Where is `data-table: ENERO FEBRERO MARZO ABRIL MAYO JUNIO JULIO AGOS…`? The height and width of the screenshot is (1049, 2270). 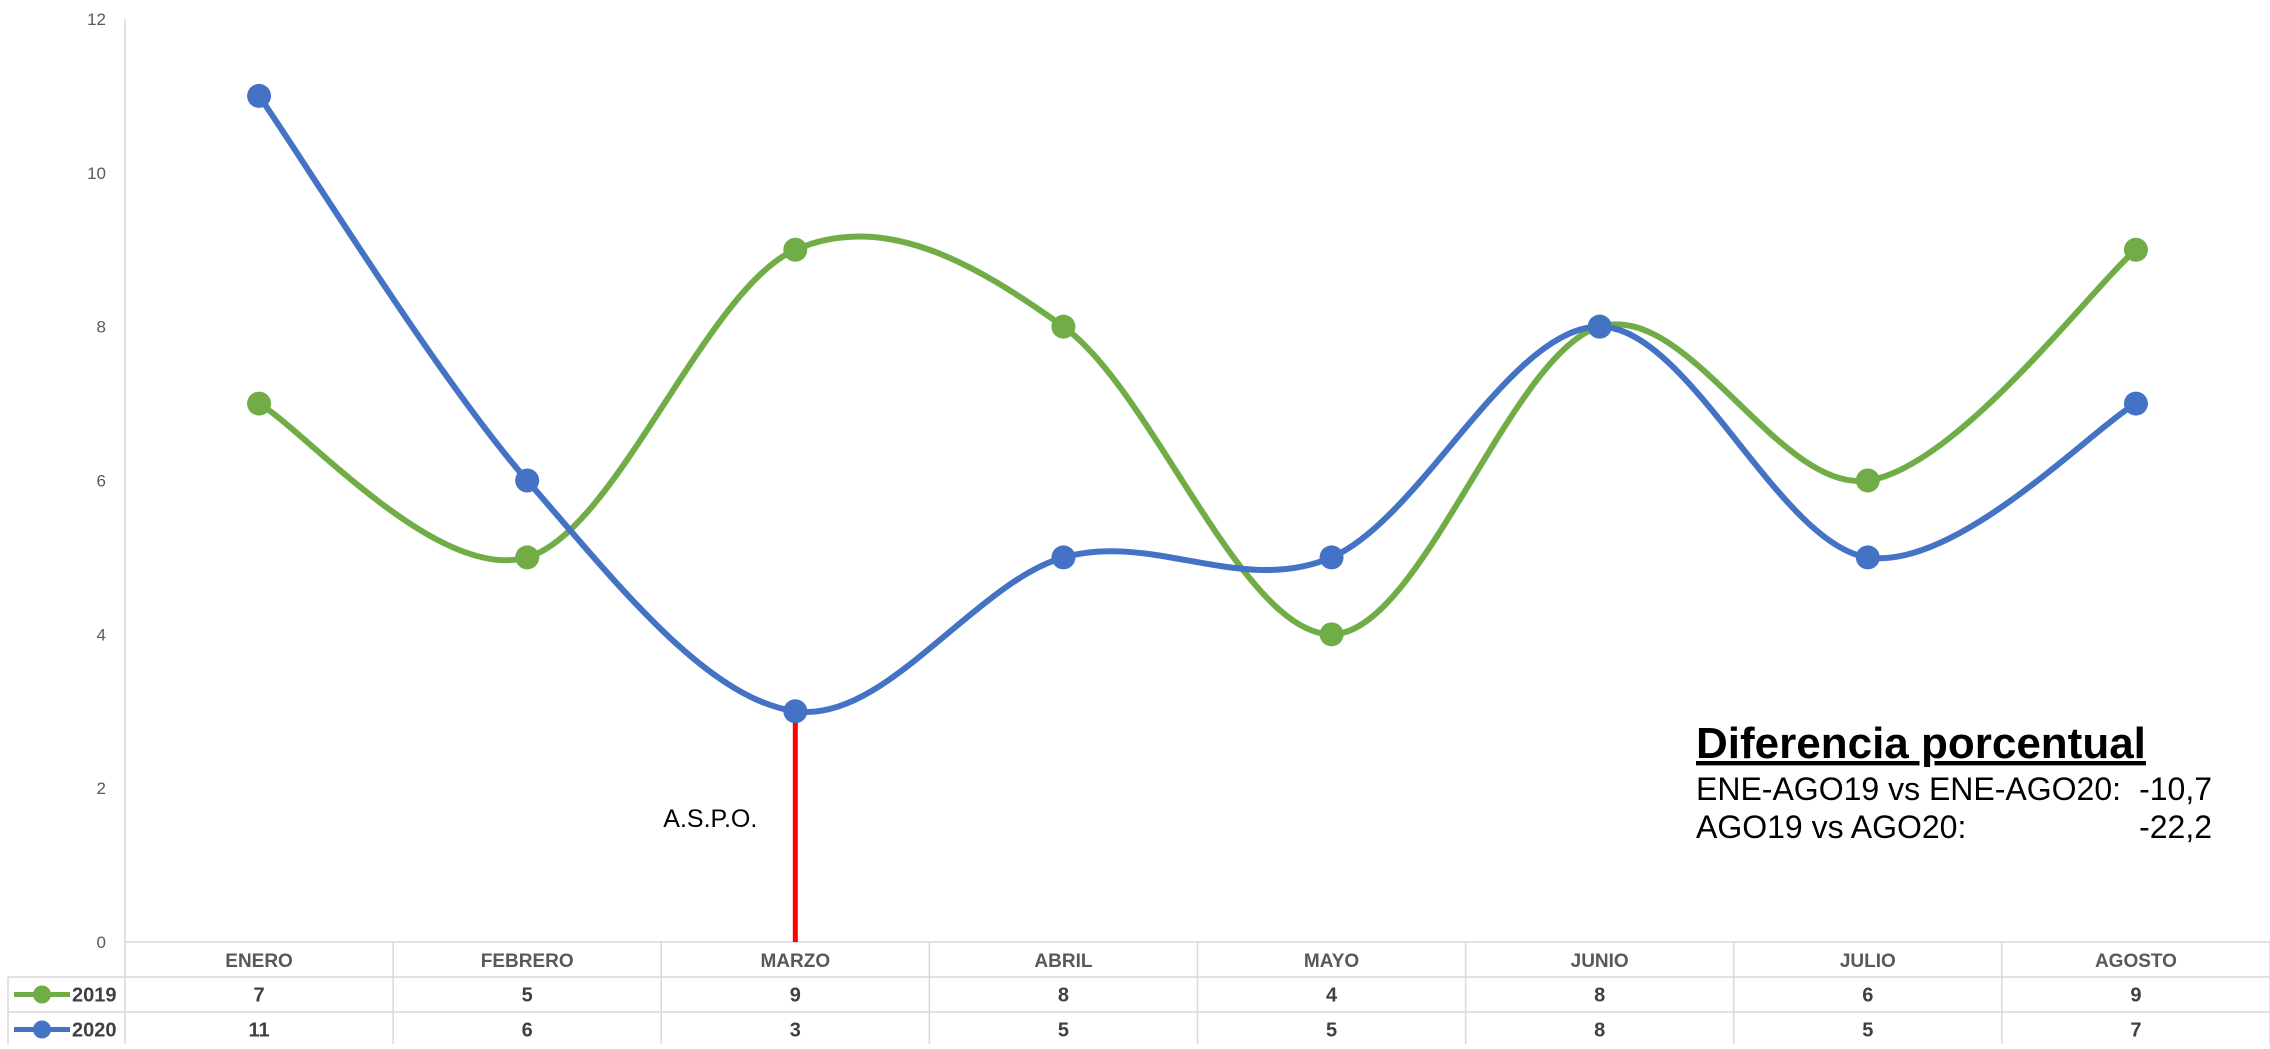
data-table: ENERO FEBRERO MARZO ABRIL MAYO JUNIO JULIO AGOS… is located at coordinates (1138, 994).